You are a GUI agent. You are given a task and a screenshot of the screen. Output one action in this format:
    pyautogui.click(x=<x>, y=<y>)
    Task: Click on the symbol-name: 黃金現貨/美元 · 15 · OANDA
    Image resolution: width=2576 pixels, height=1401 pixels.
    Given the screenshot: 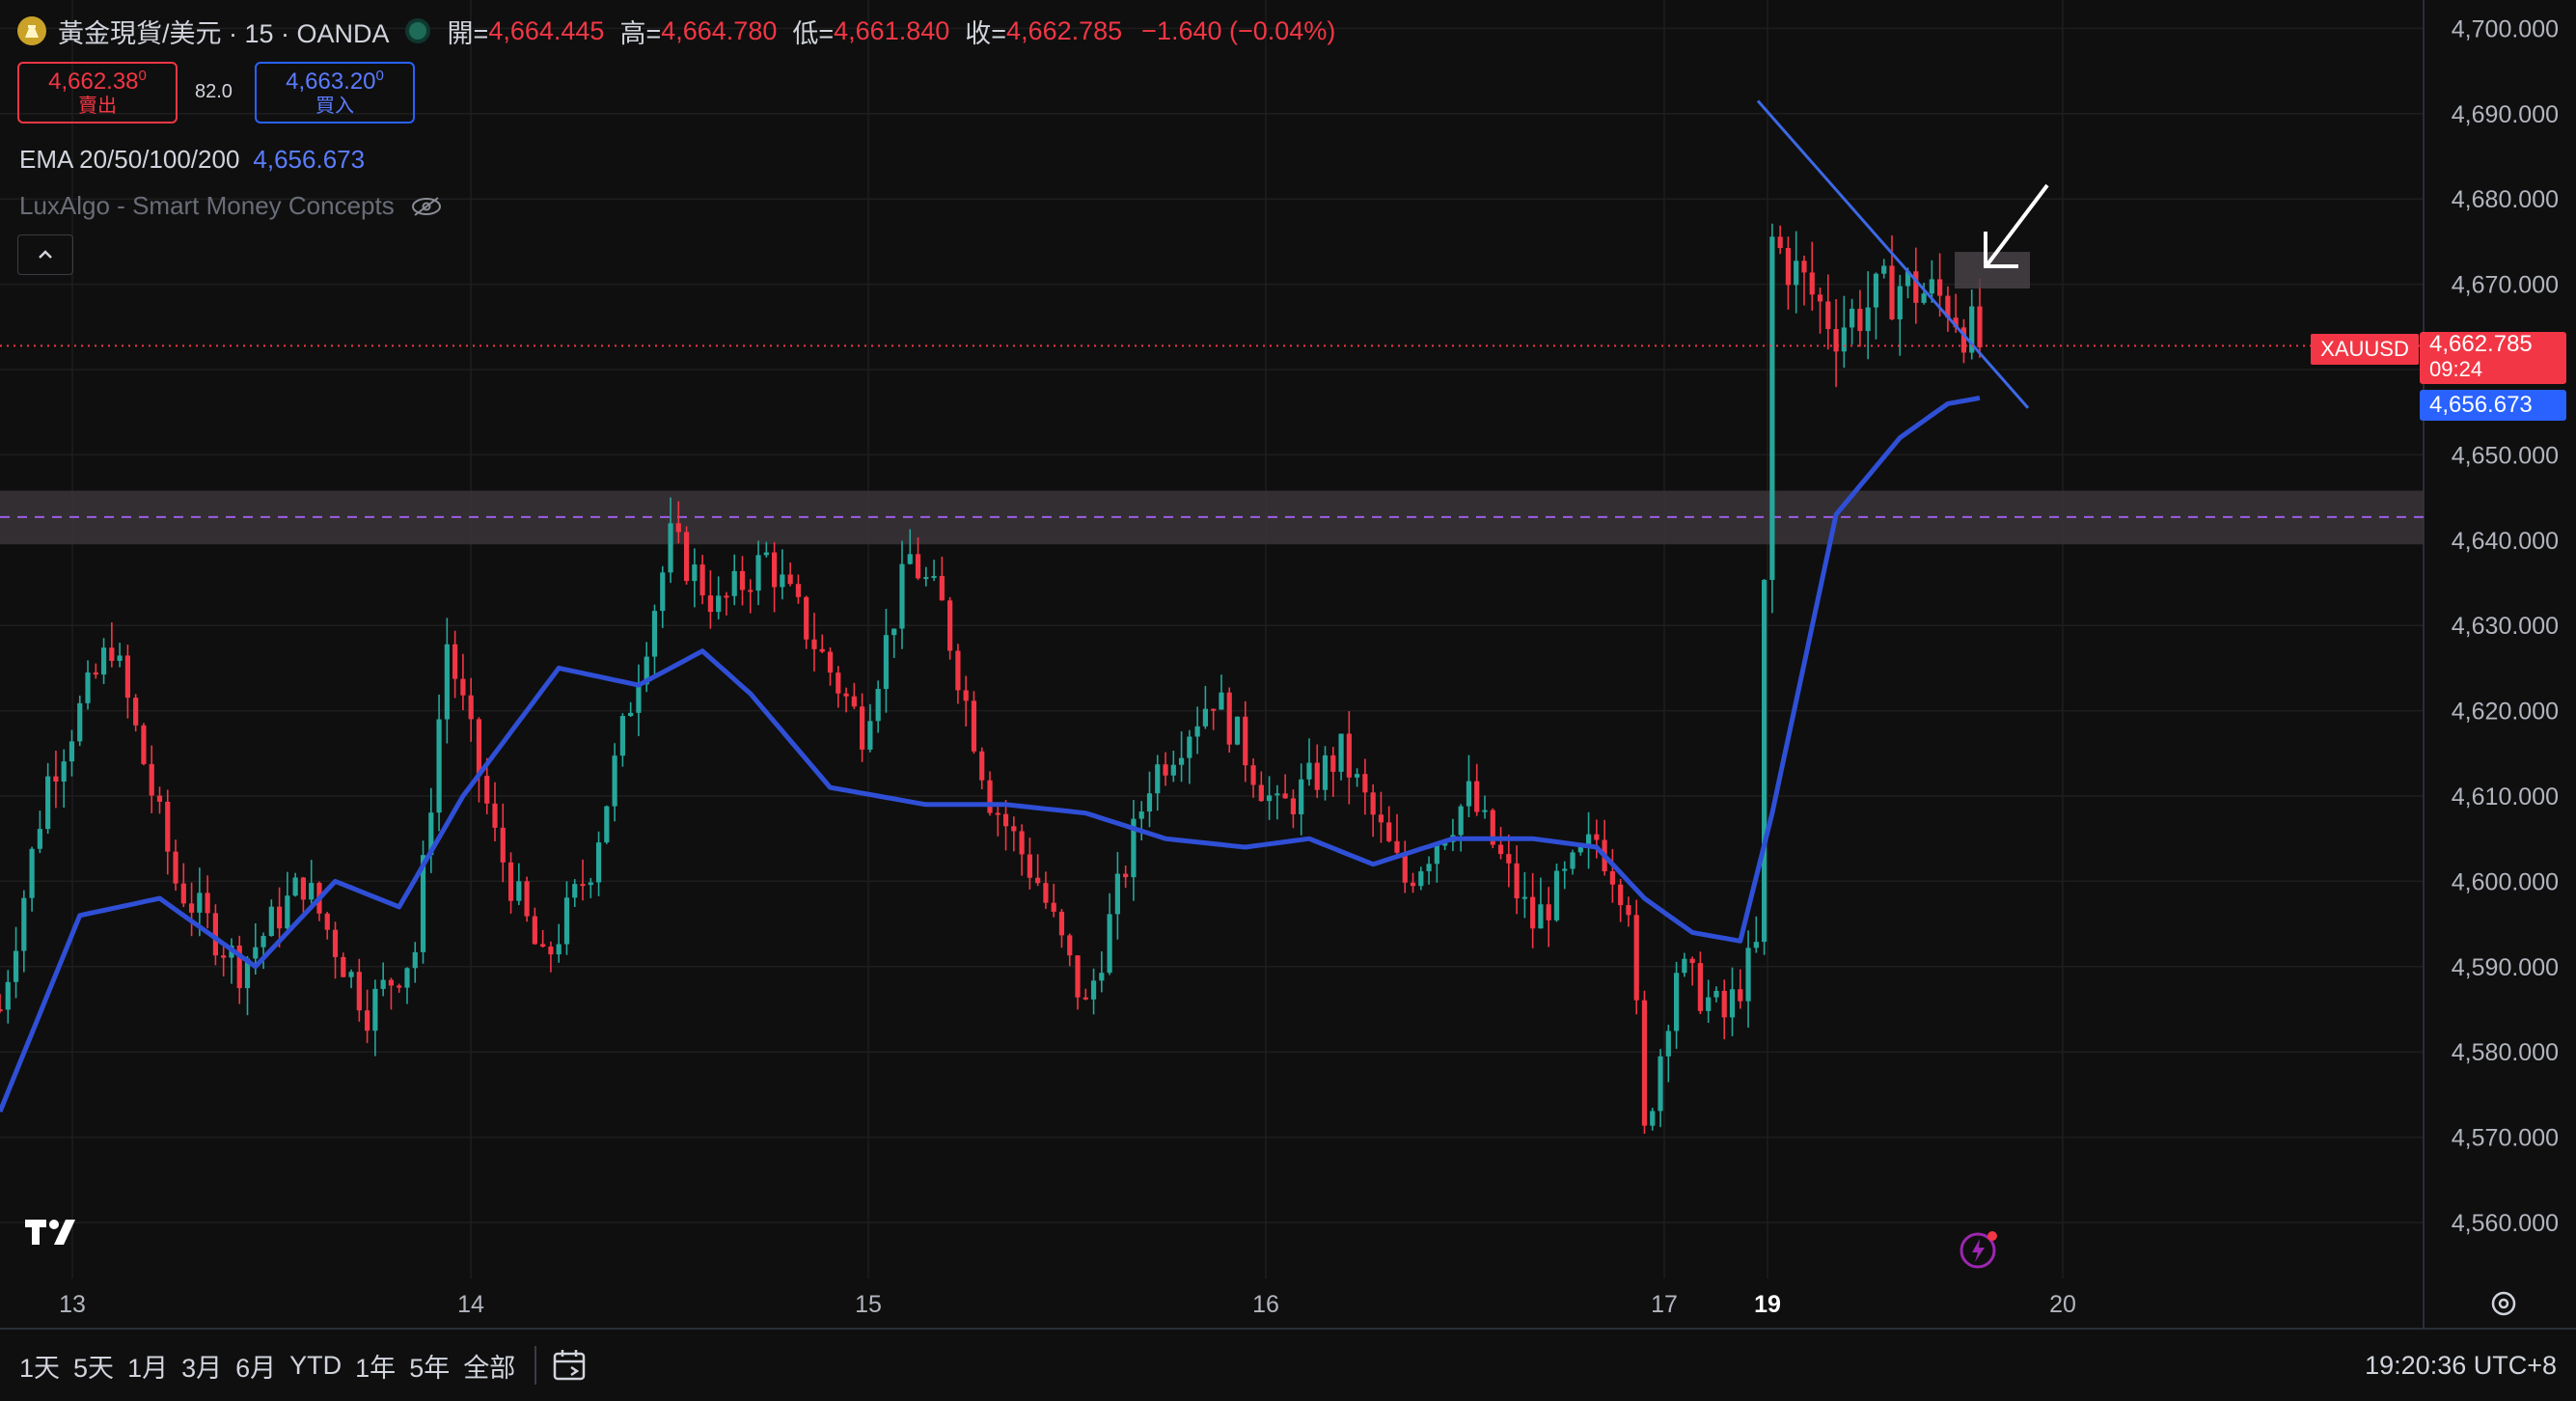 What is the action you would take?
    pyautogui.click(x=224, y=33)
    